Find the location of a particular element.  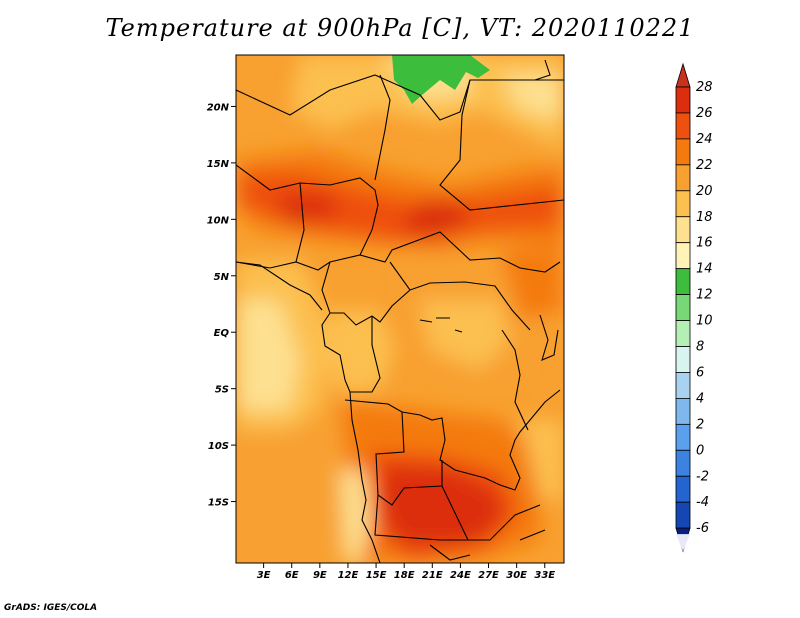

longitude-axis: 3E 6E 9E 12E 15E 18E 21E 24E 27E 30E 33E is located at coordinates (406, 572).